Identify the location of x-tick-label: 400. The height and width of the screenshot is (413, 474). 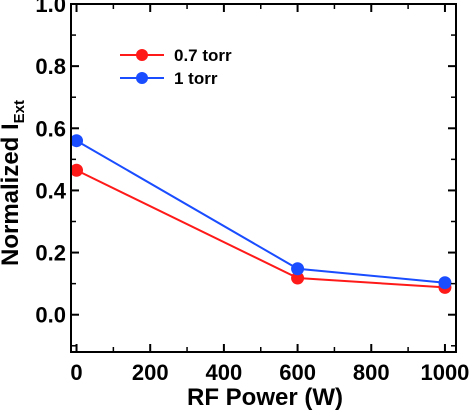
(224, 372).